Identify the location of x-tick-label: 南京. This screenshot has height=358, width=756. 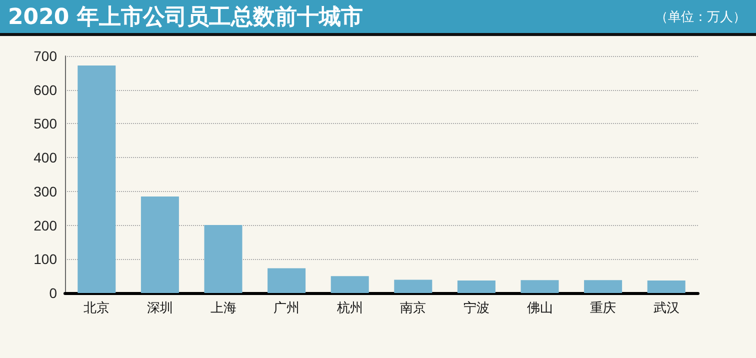
(413, 307).